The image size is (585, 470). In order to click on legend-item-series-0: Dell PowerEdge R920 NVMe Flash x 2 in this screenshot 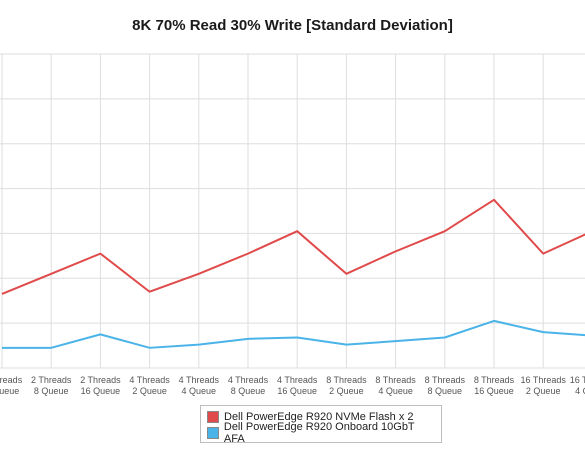, I will do `click(321, 417)`.